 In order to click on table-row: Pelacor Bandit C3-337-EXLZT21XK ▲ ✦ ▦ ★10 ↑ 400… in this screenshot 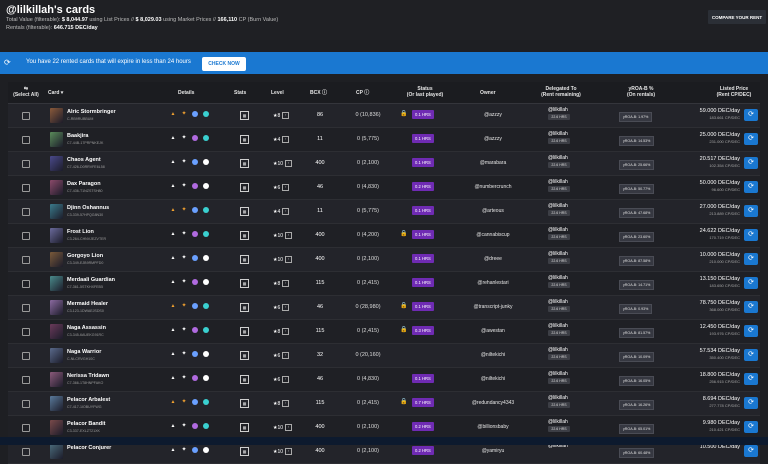, I will do `click(384, 428)`.